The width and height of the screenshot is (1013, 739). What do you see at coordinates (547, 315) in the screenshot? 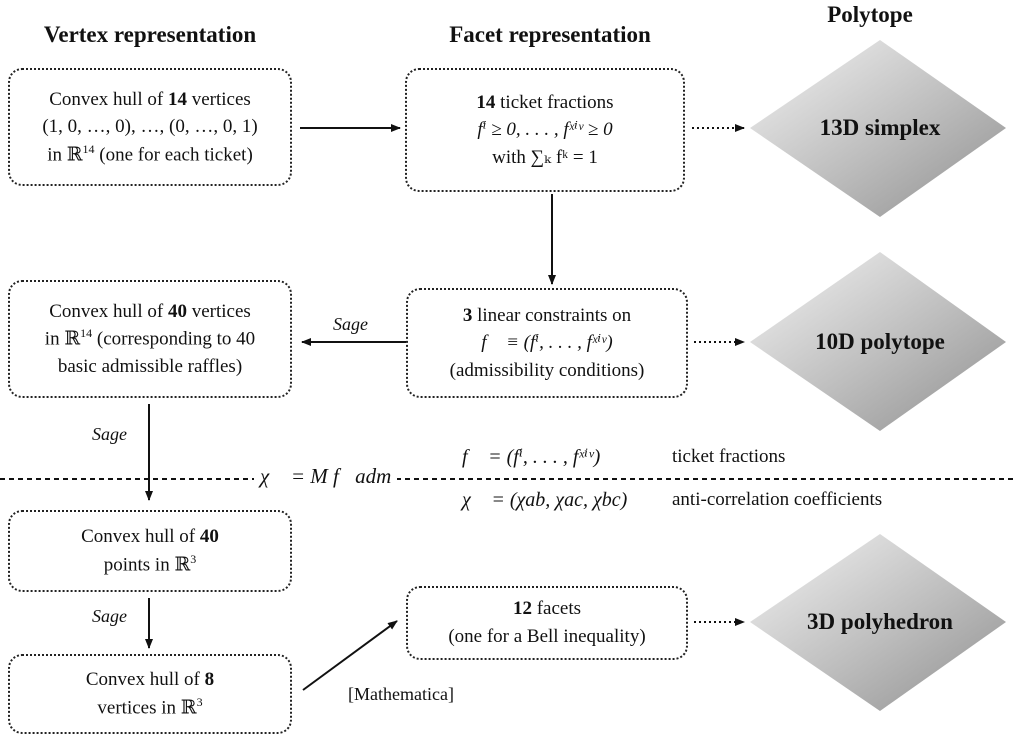
I see `facet-box-3-line1: 3 linear constraints on` at bounding box center [547, 315].